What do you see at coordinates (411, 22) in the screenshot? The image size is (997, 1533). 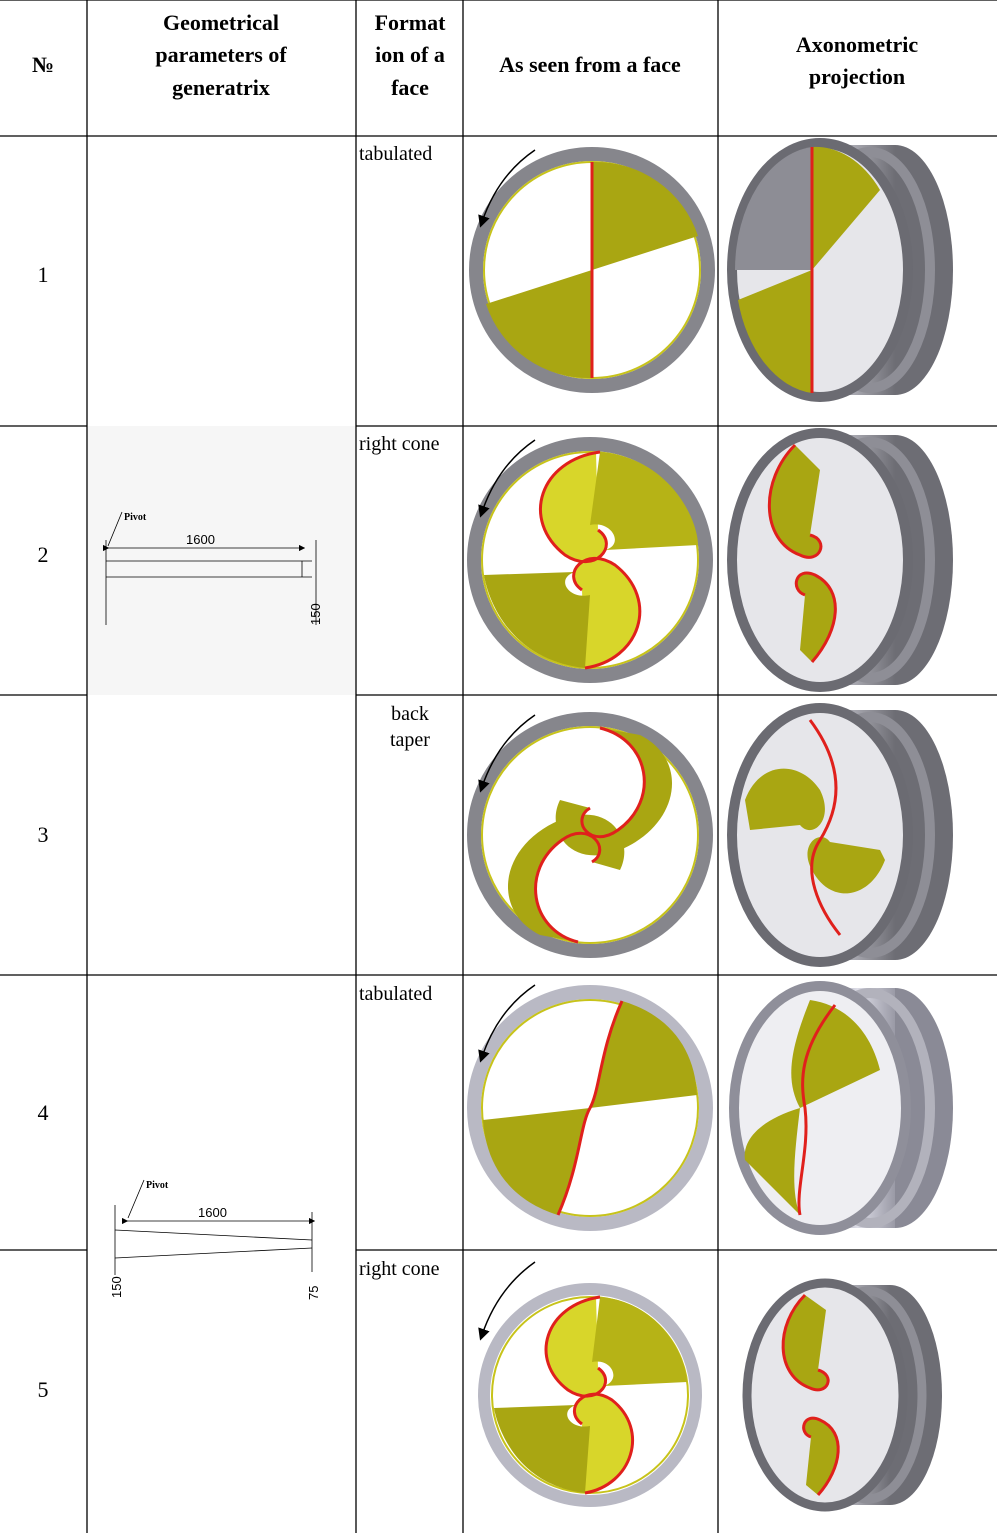 I see `header-formation-line1: Format` at bounding box center [411, 22].